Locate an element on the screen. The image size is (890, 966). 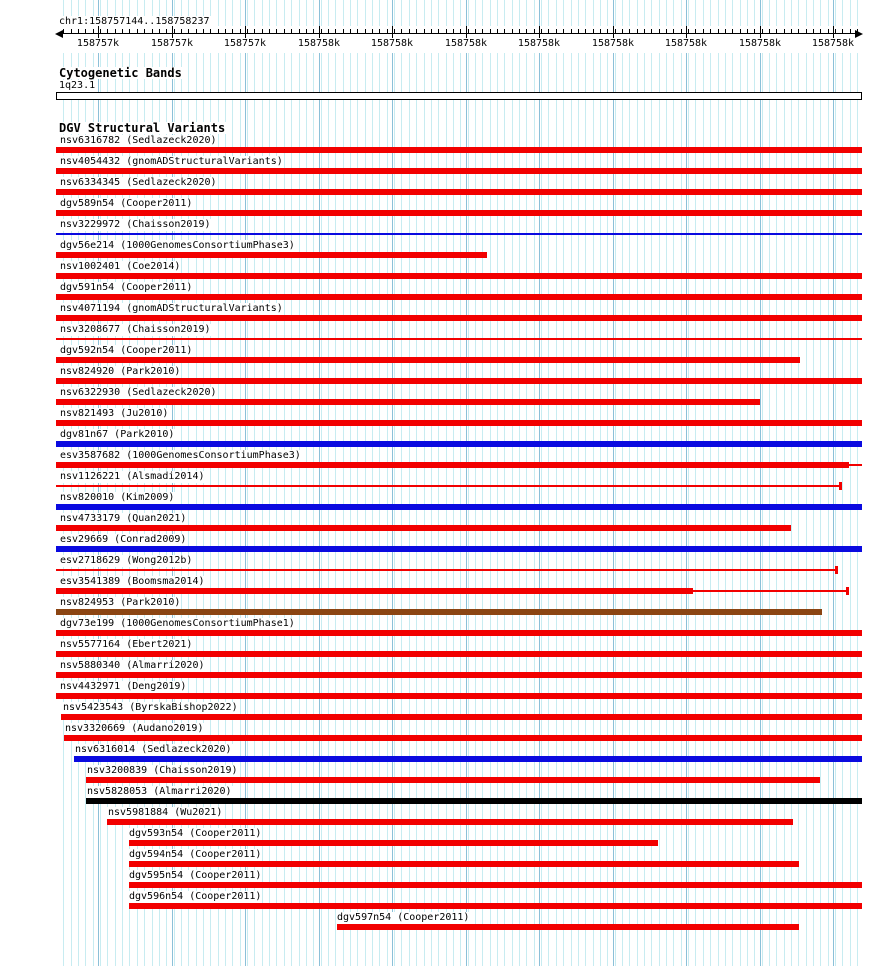
variant-label: nsv821493 (Ju2010) is located at coordinates (114, 414).